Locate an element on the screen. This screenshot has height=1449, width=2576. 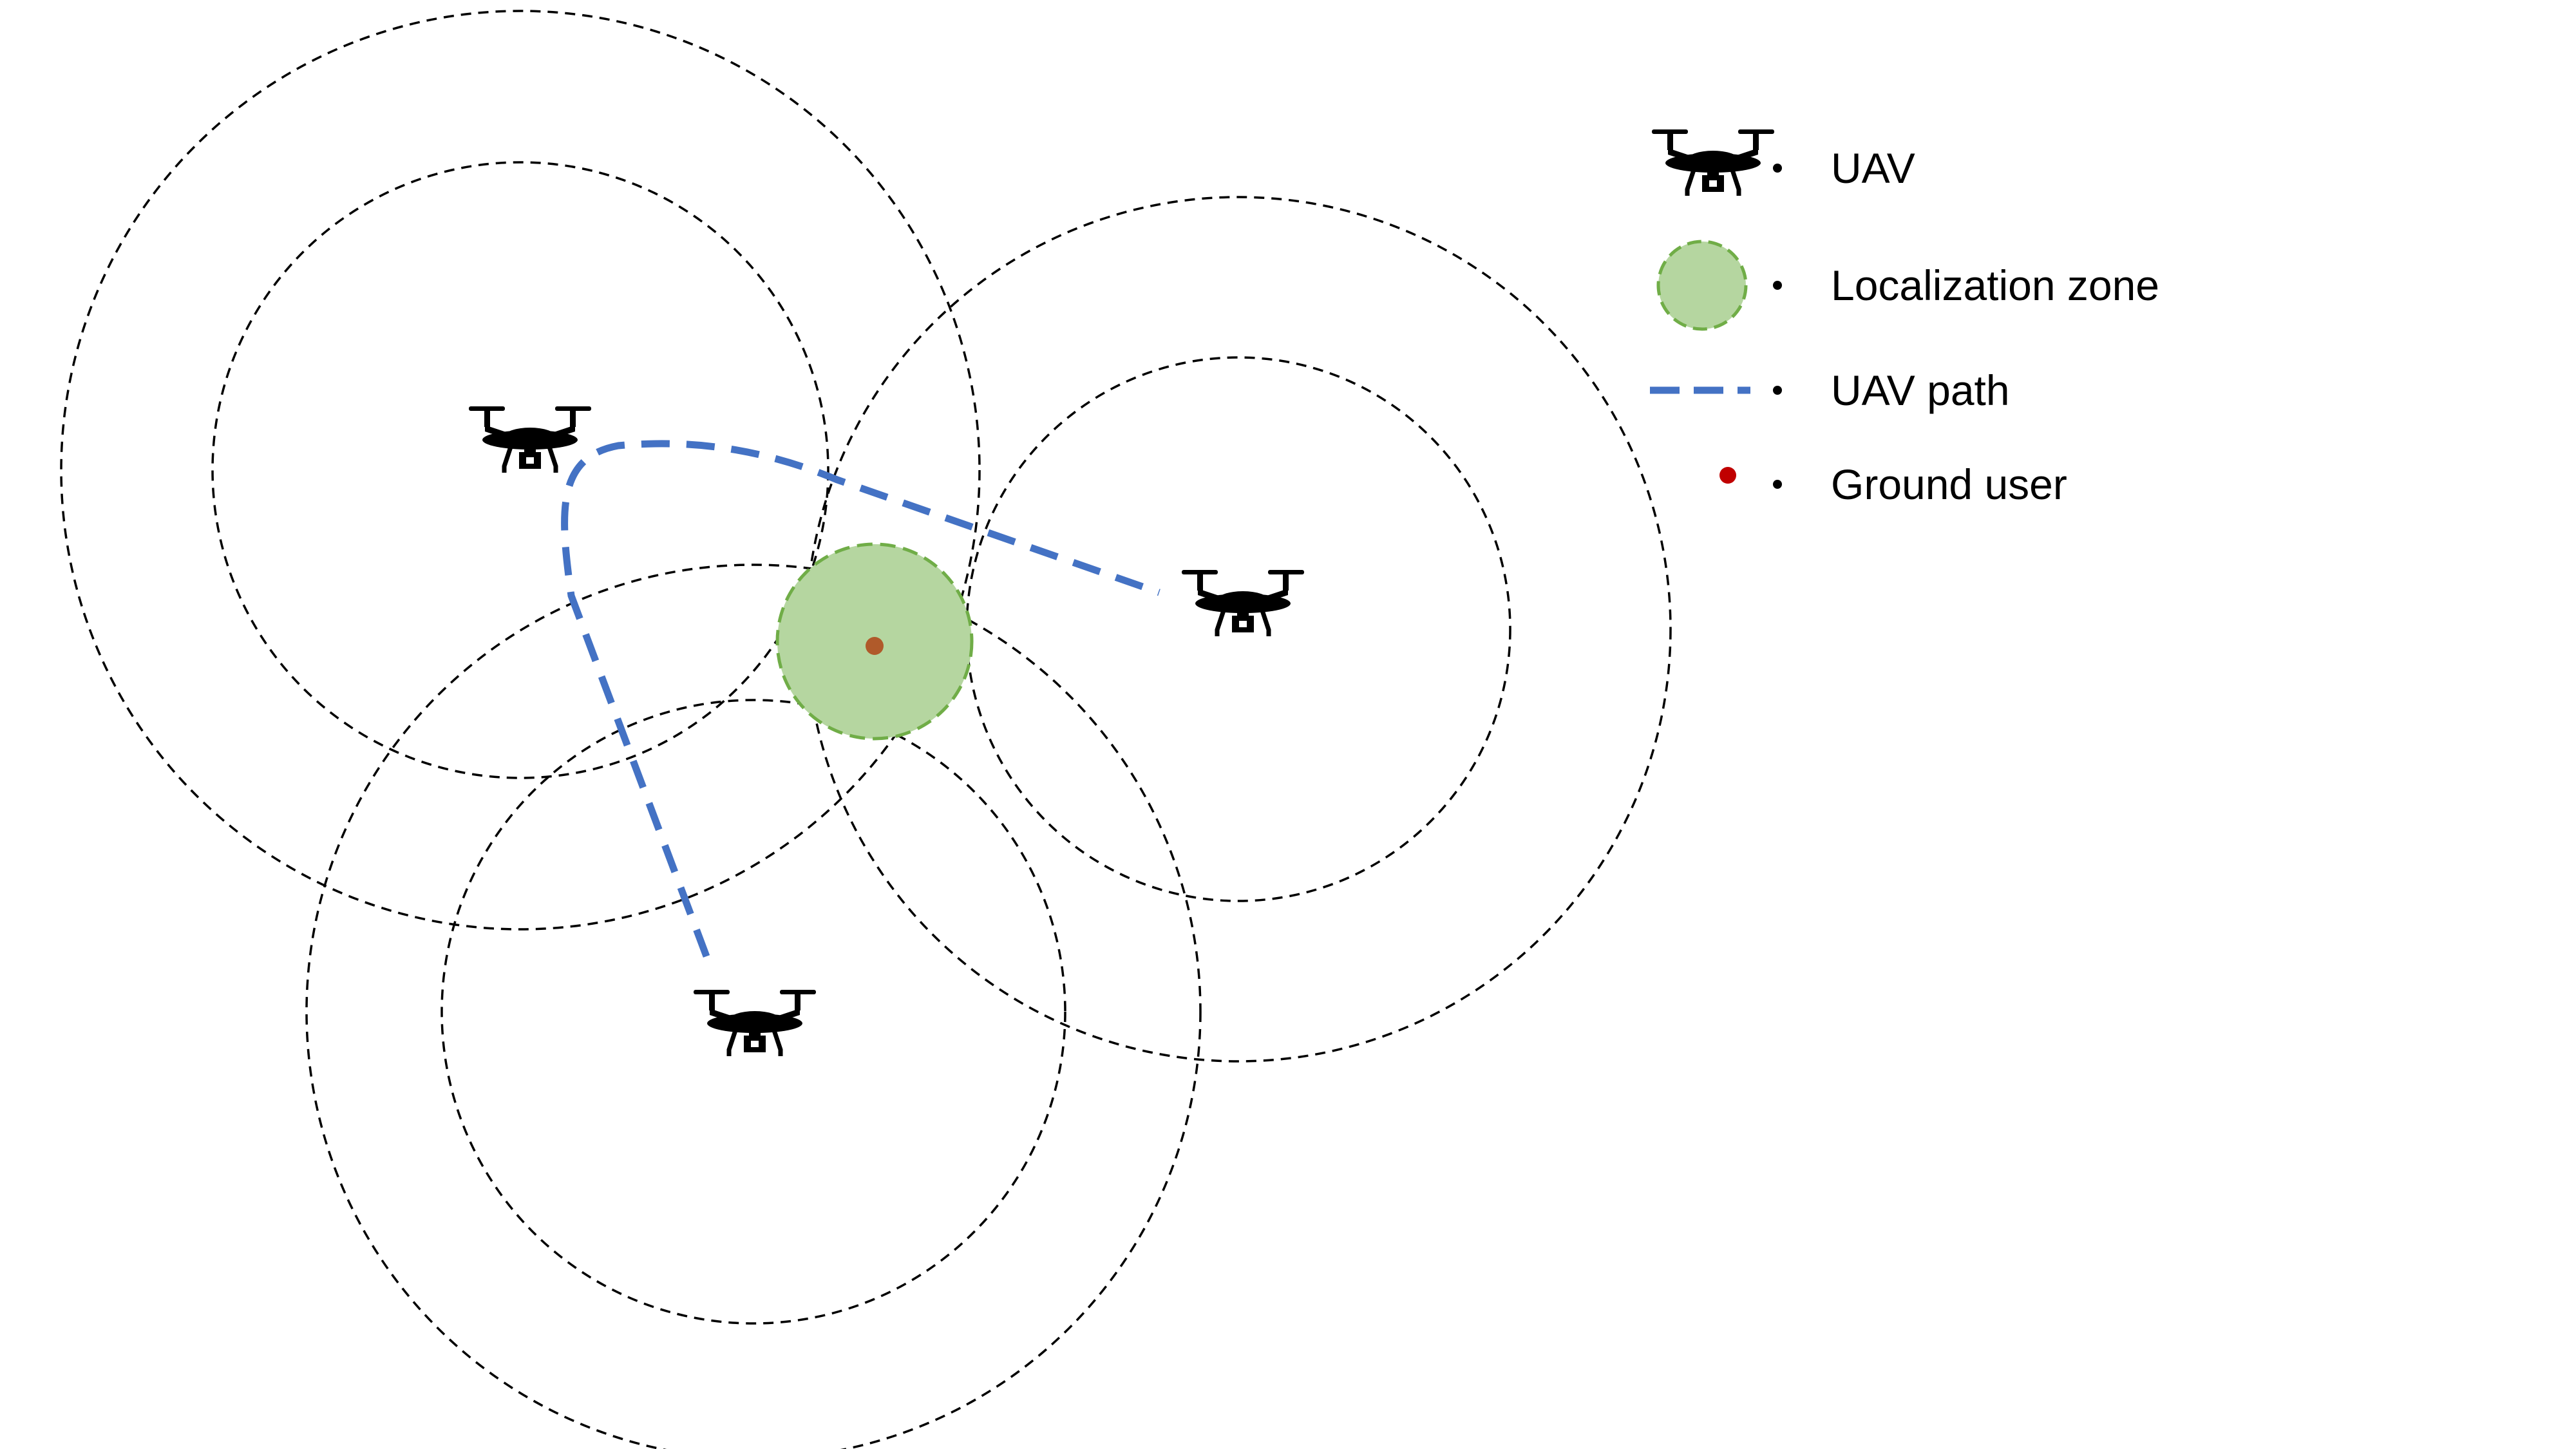
uav-1-inner-range-ring is located at coordinates (520, 470).